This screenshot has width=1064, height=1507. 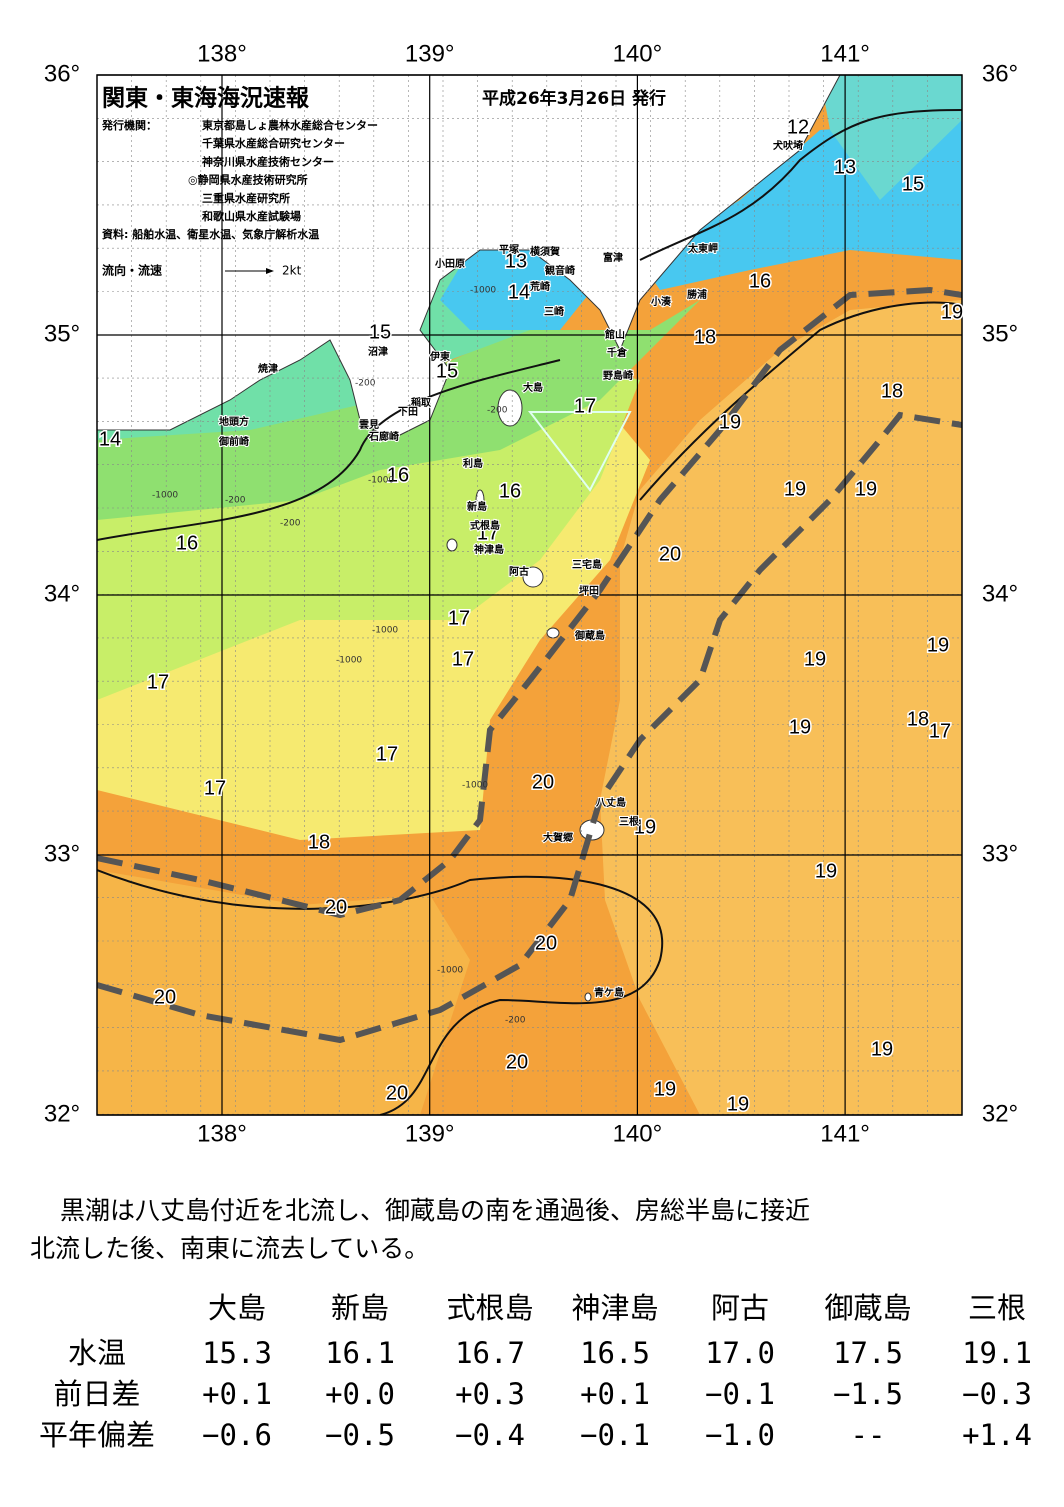 What do you see at coordinates (360, 1394) in the screenshot?
I see `table-cell: +0.0` at bounding box center [360, 1394].